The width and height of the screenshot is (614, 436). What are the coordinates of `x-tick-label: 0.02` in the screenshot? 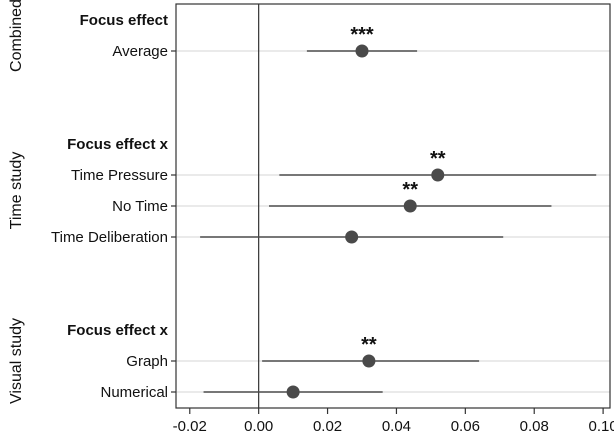 It's located at (327, 426).